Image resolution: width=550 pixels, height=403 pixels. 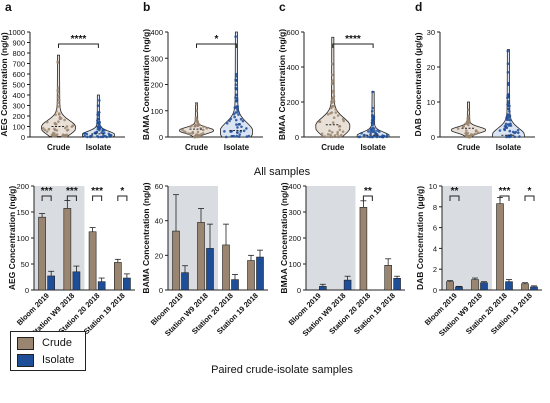 I want to click on panel-h-ytick-label: 4, so click(x=435, y=248).